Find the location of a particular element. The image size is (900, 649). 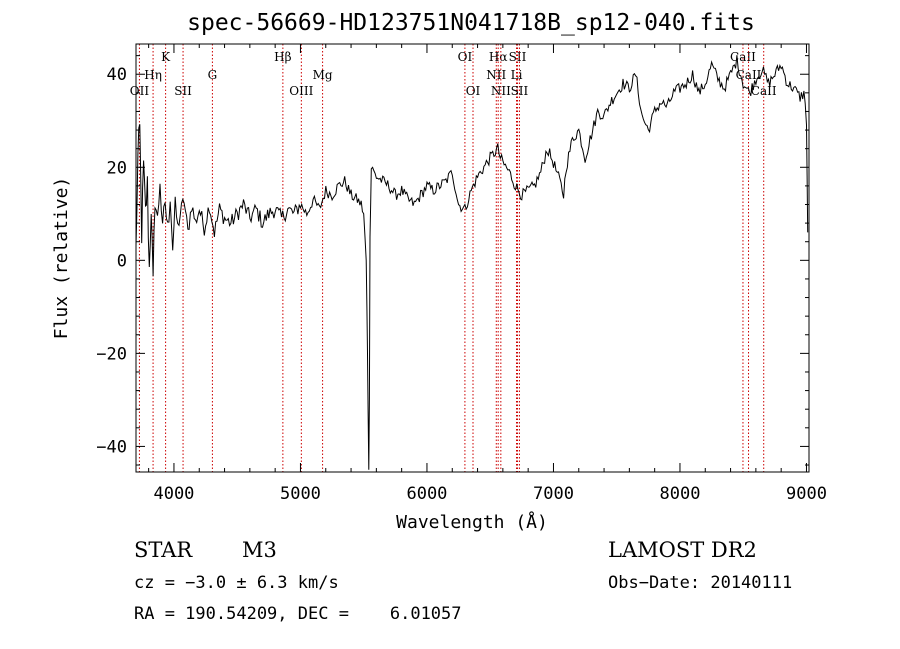

x-tick-label: 6000 is located at coordinates (426, 494).